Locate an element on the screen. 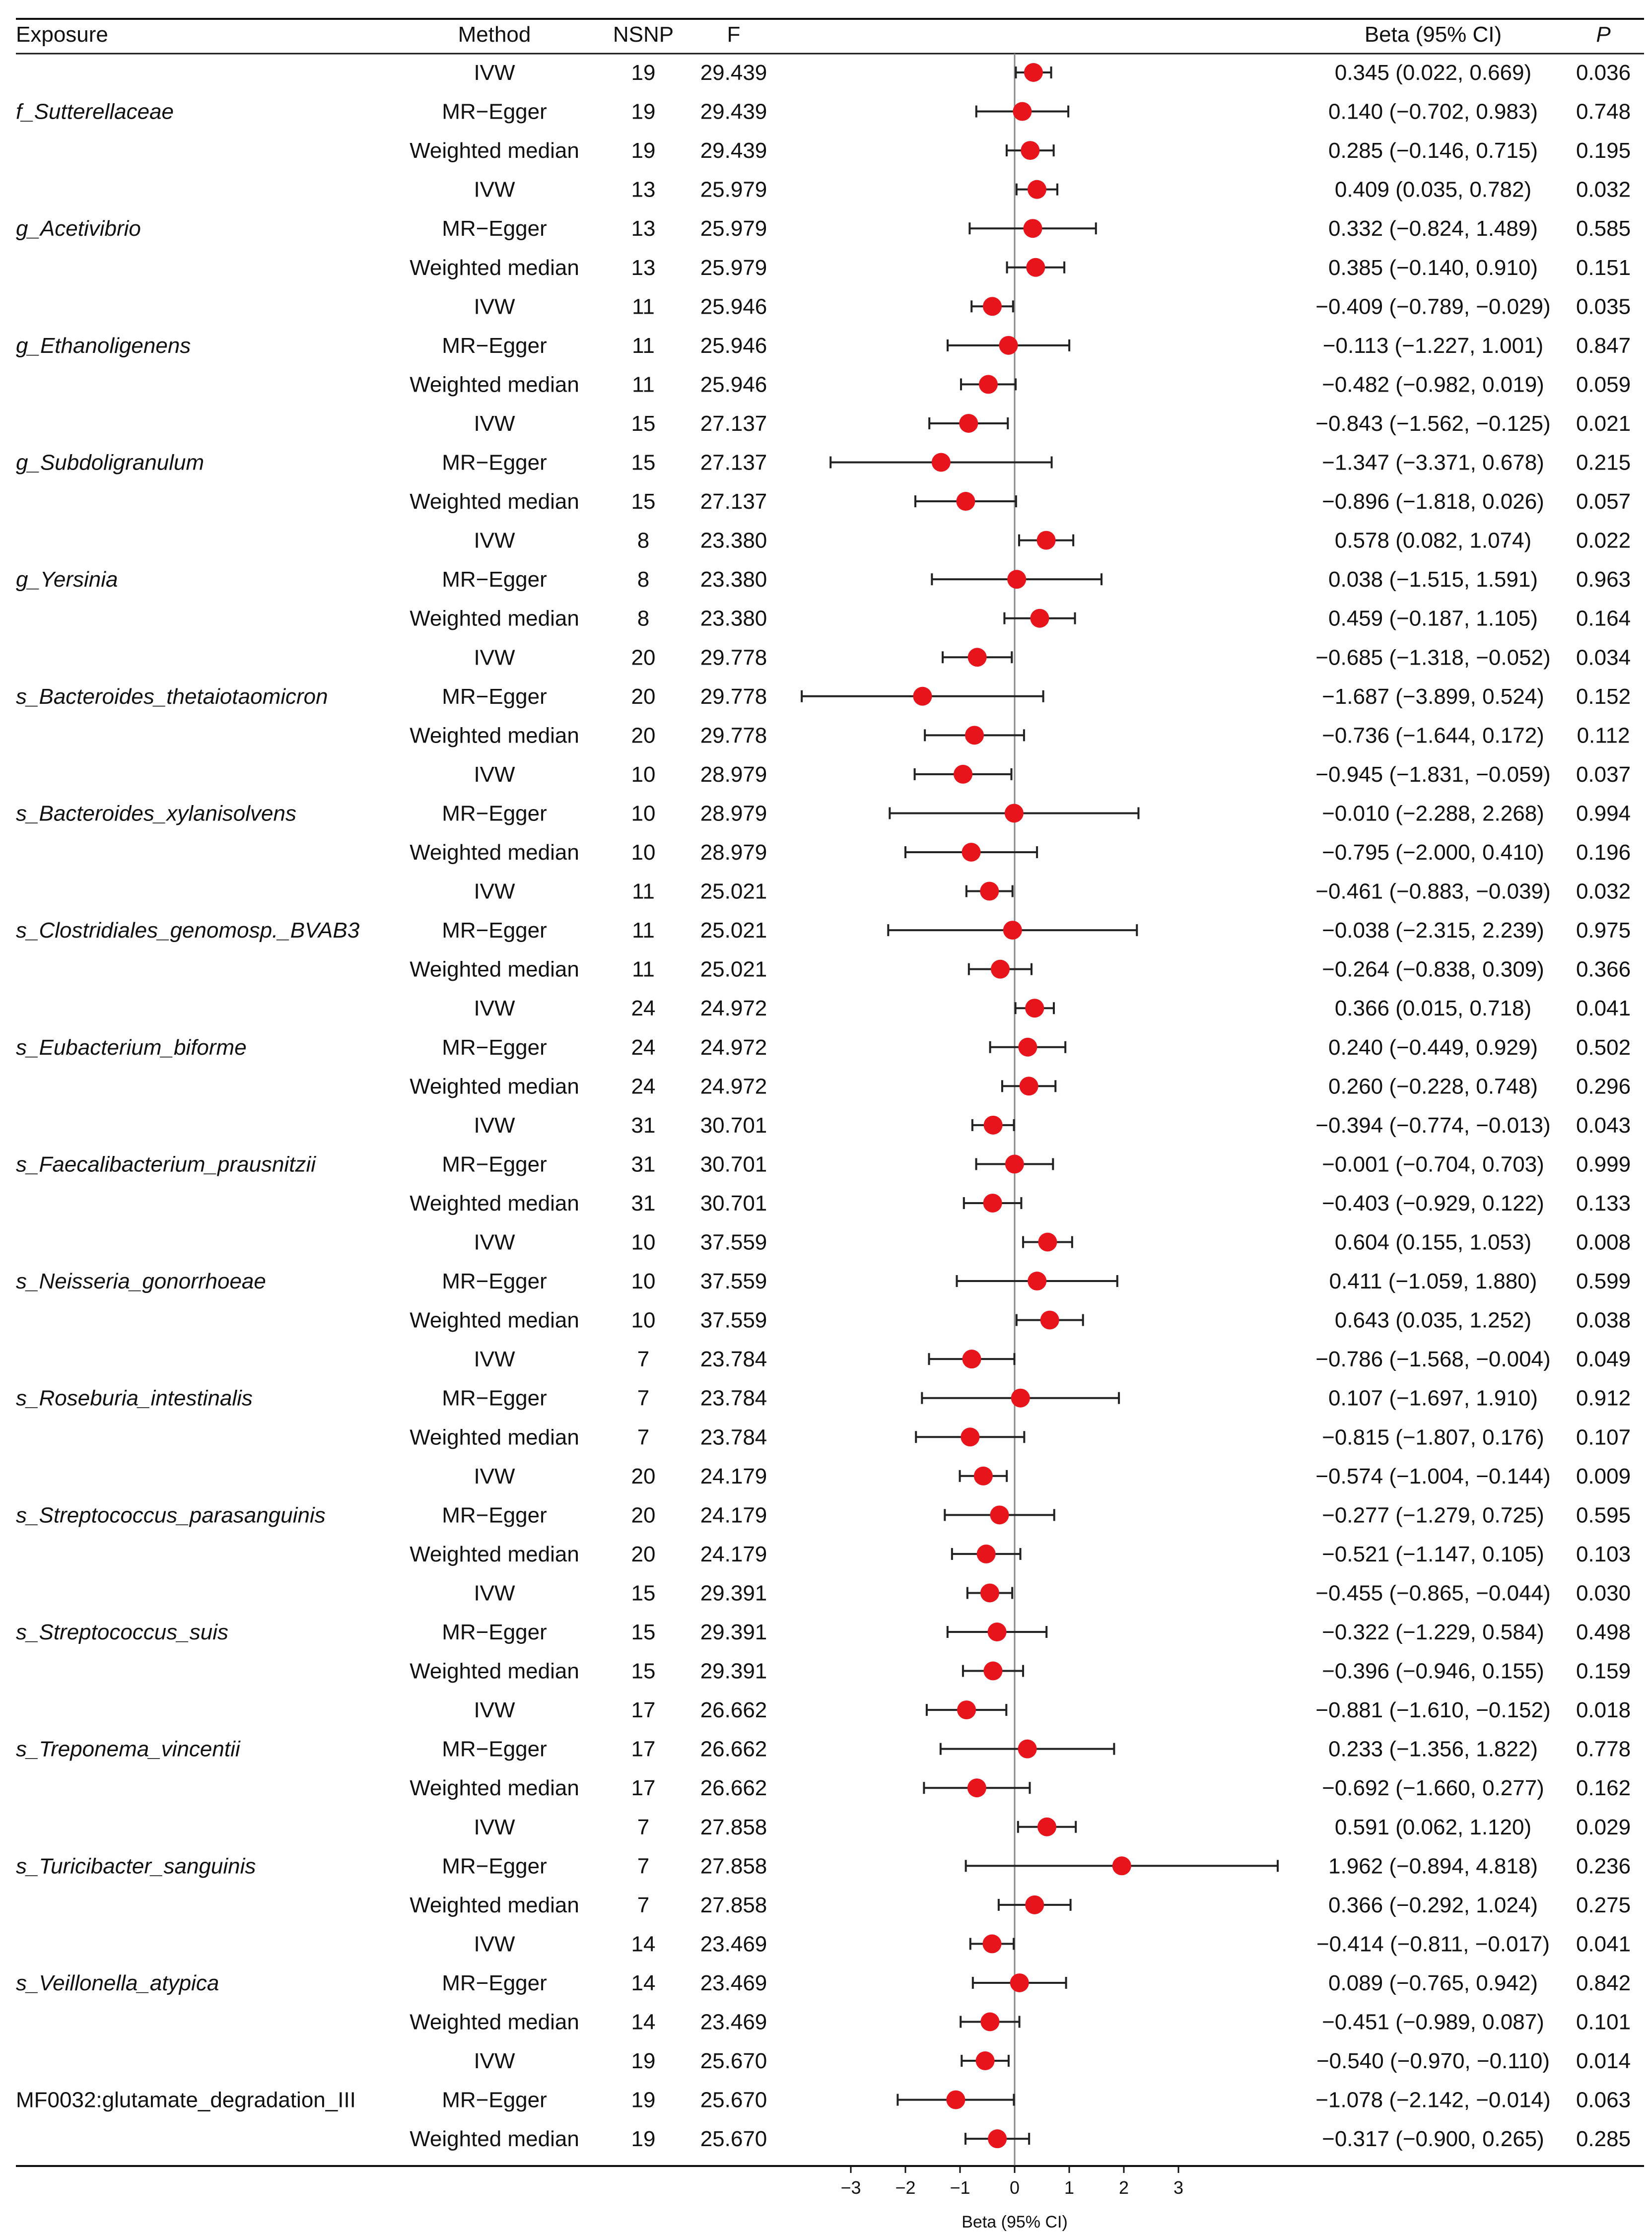 The image size is (1652, 2233). beta-ci-cell: −0.945 (−1.831, −0.059) is located at coordinates (1432, 774).